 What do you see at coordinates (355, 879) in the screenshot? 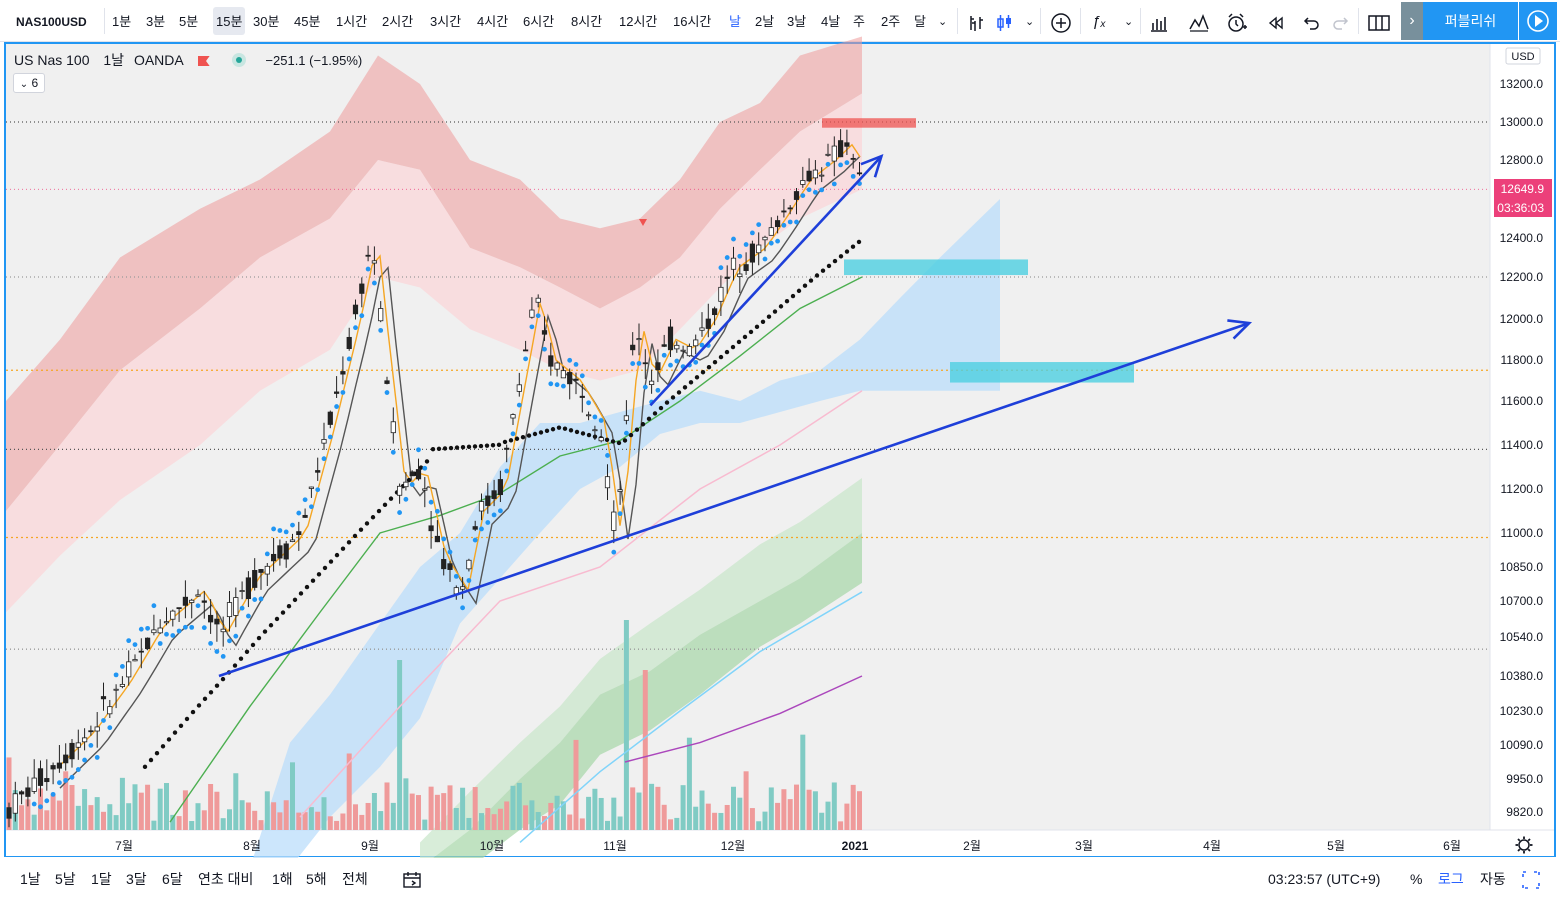
I see `range-8: 전체` at bounding box center [355, 879].